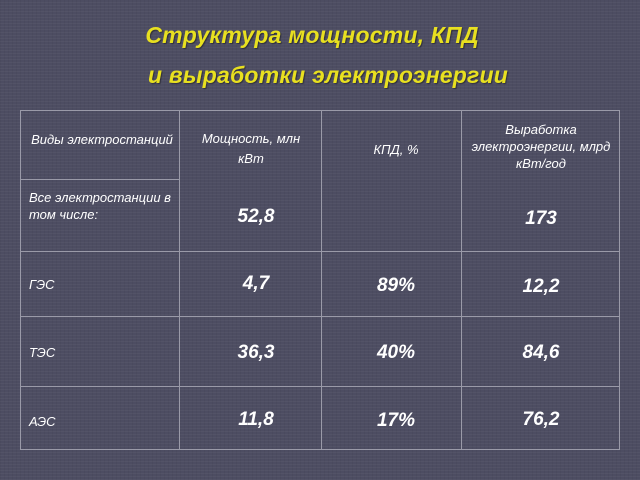 The width and height of the screenshot is (640, 480). I want to click on header-power: Мощность, млн кВт, so click(251, 148).